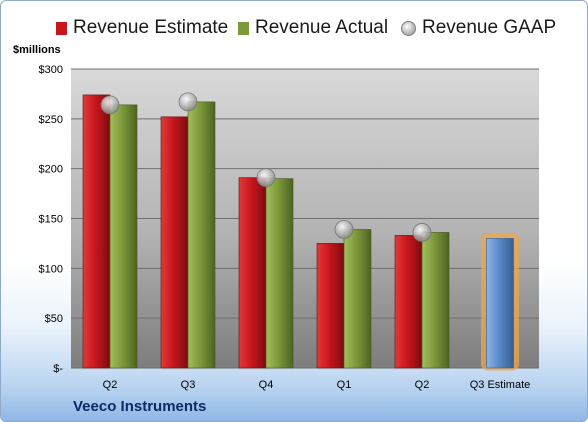  What do you see at coordinates (37, 50) in the screenshot?
I see `y-axis-unit-label: $millions` at bounding box center [37, 50].